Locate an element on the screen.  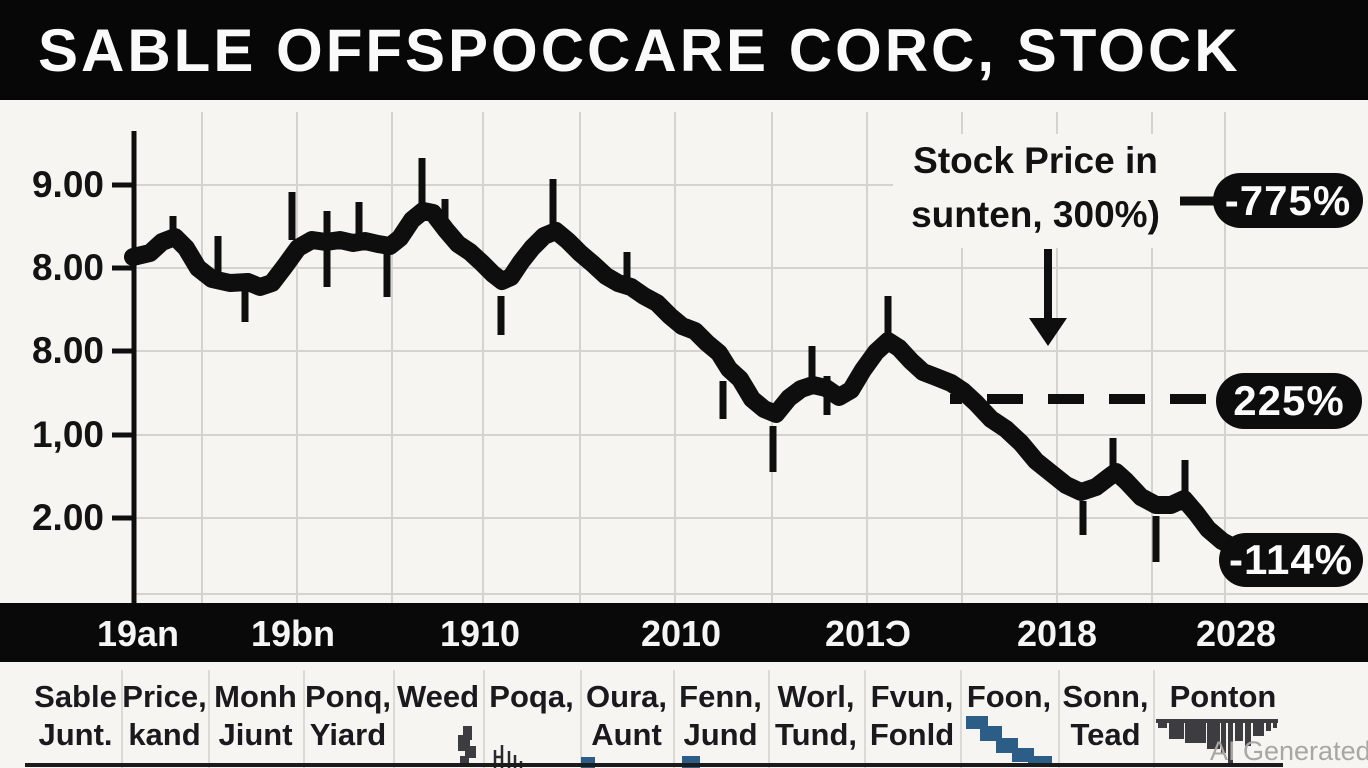
footer-label: Monh is located at coordinates (255, 696).